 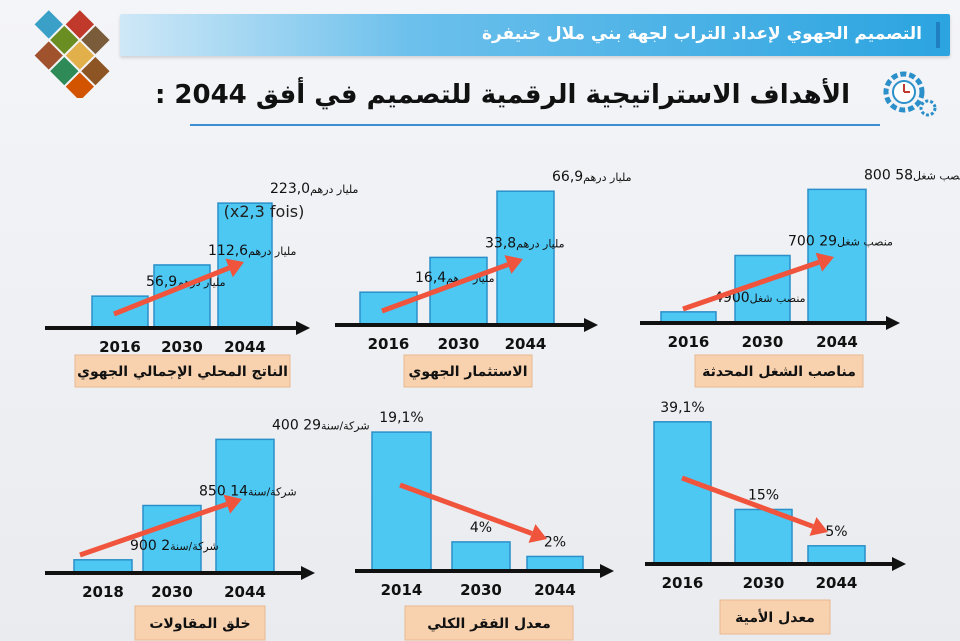 I want to click on chart-title: معدل الفقر الكلي, so click(x=489, y=624).